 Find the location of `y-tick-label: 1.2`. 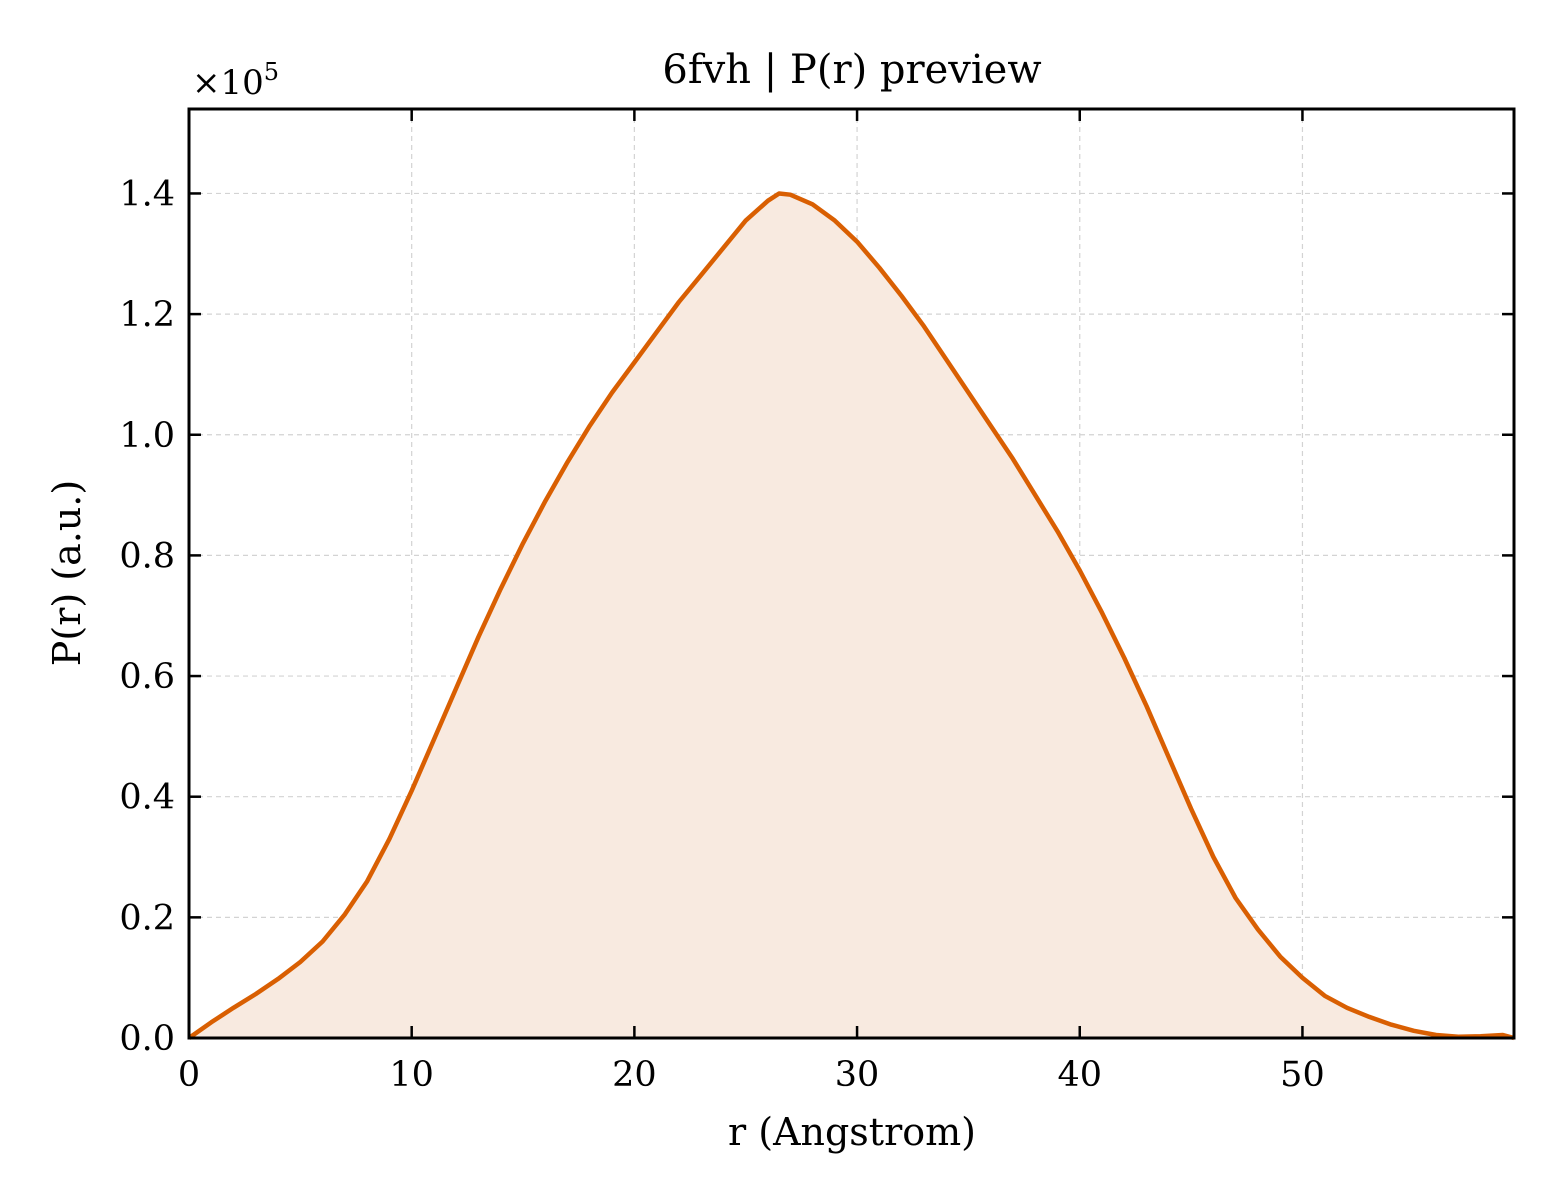

y-tick-label: 1.2 is located at coordinates (147, 315).